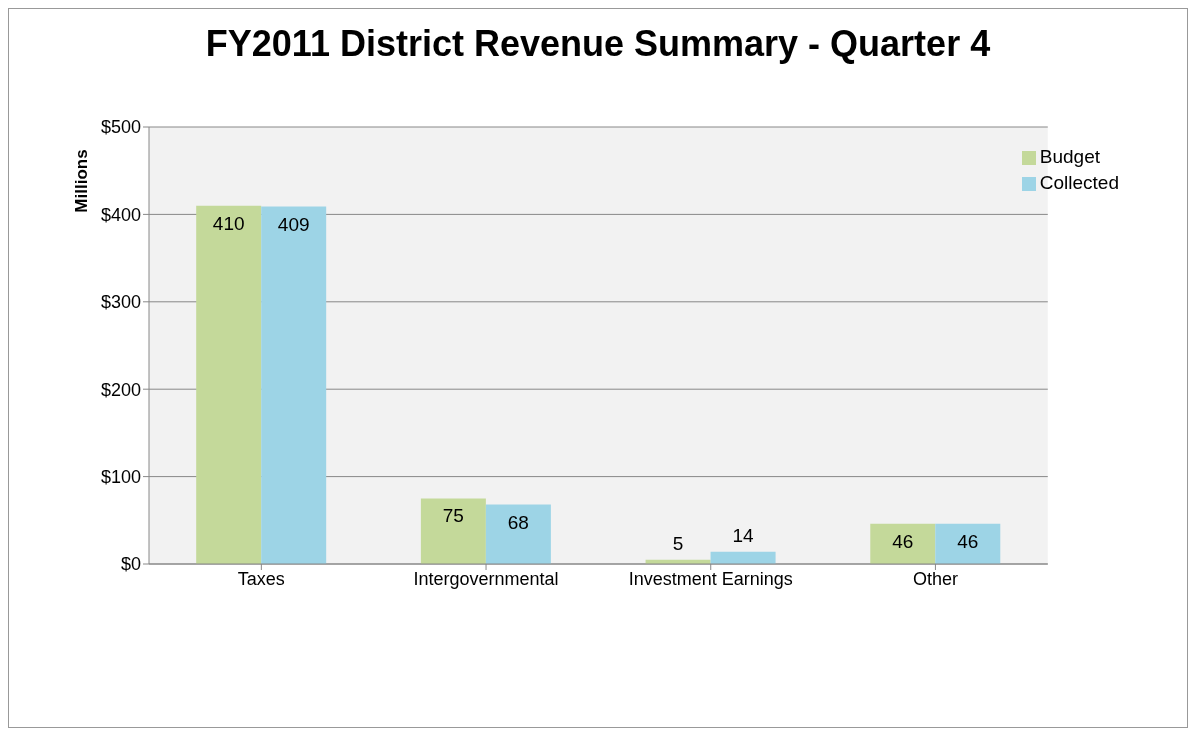  What do you see at coordinates (120, 302) in the screenshot?
I see `y-tick-label: $300` at bounding box center [120, 302].